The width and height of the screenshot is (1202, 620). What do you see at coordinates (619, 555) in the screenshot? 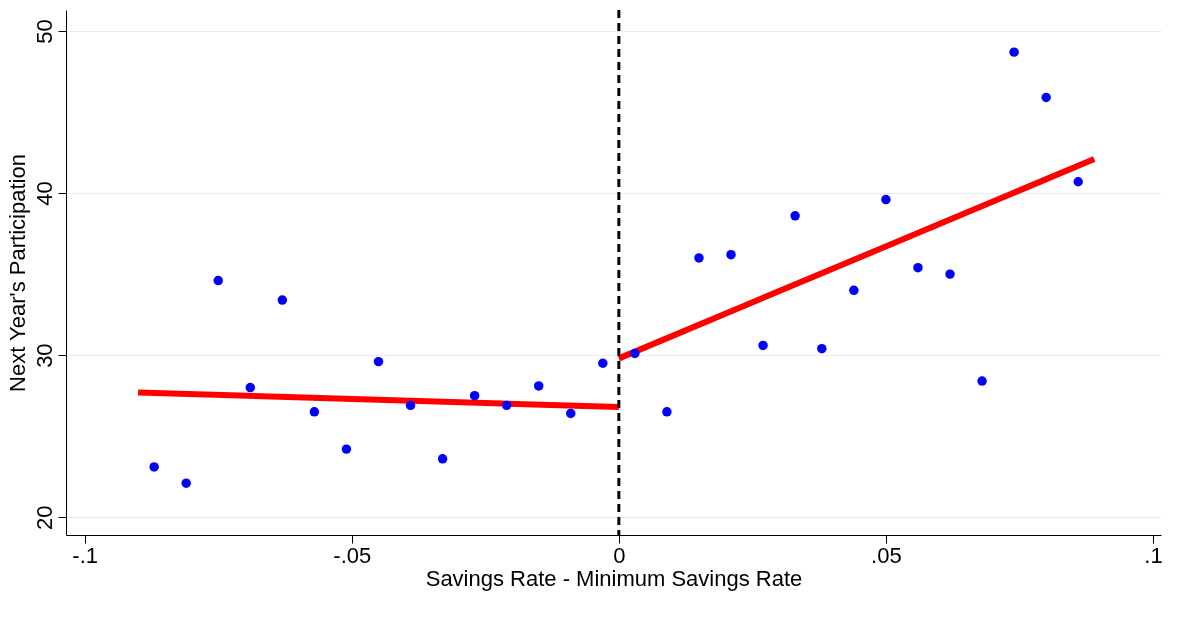
I see `x-tick-label: 0` at bounding box center [619, 555].